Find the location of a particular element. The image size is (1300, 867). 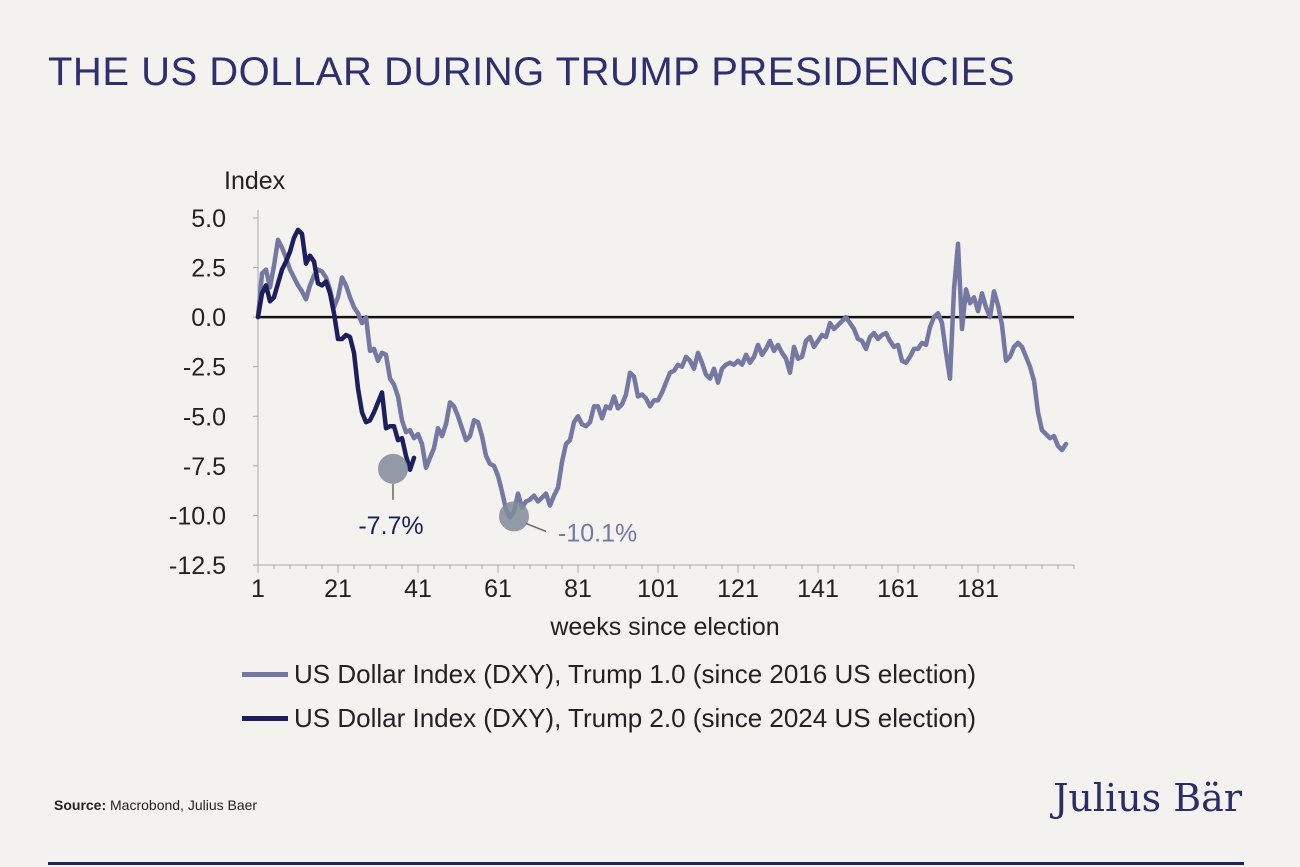

x-tick-label: 141 is located at coordinates (818, 589).